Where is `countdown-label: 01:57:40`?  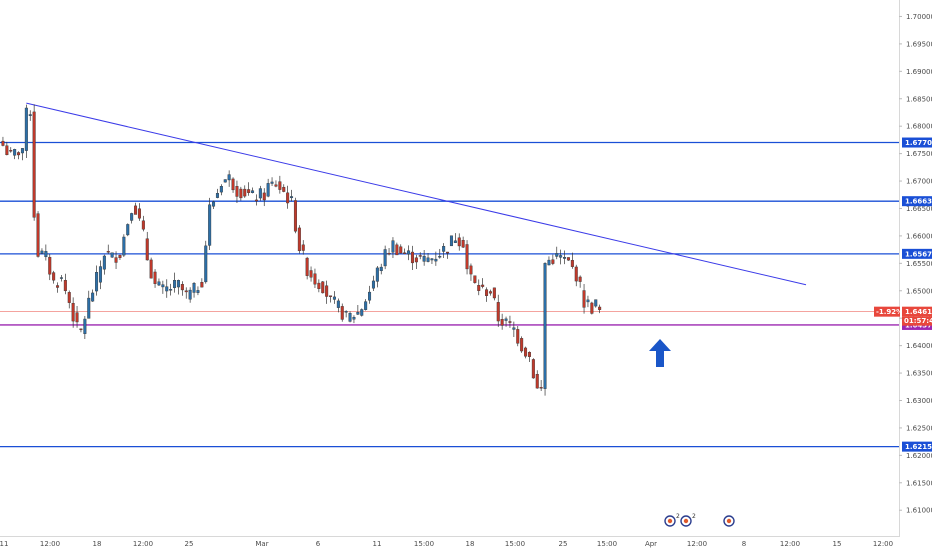 countdown-label: 01:57:40 is located at coordinates (918, 321).